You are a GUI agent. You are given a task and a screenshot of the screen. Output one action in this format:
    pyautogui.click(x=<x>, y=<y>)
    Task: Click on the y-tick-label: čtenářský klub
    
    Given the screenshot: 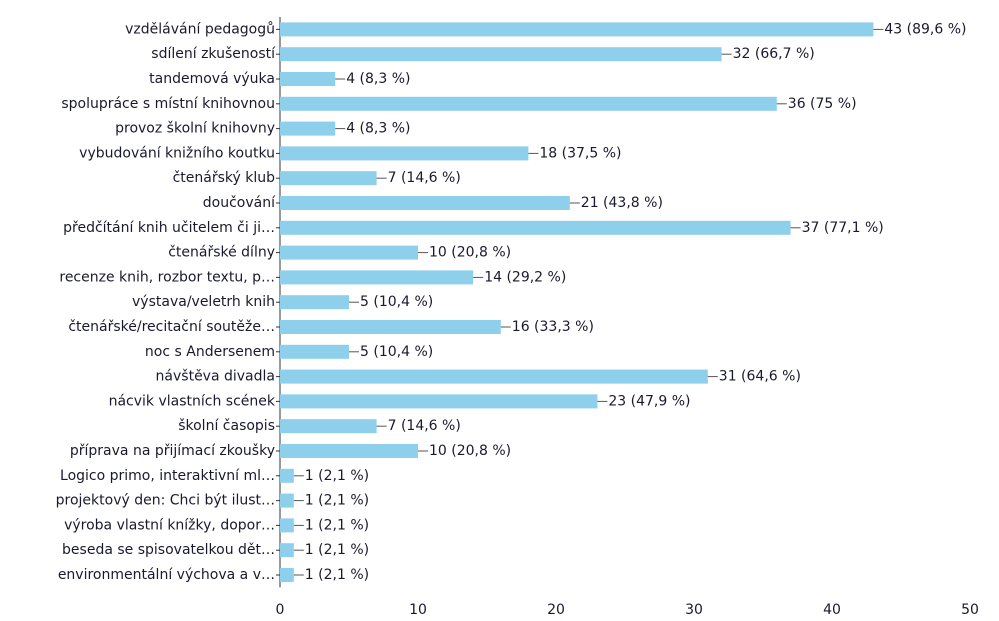 What is the action you would take?
    pyautogui.click(x=224, y=178)
    